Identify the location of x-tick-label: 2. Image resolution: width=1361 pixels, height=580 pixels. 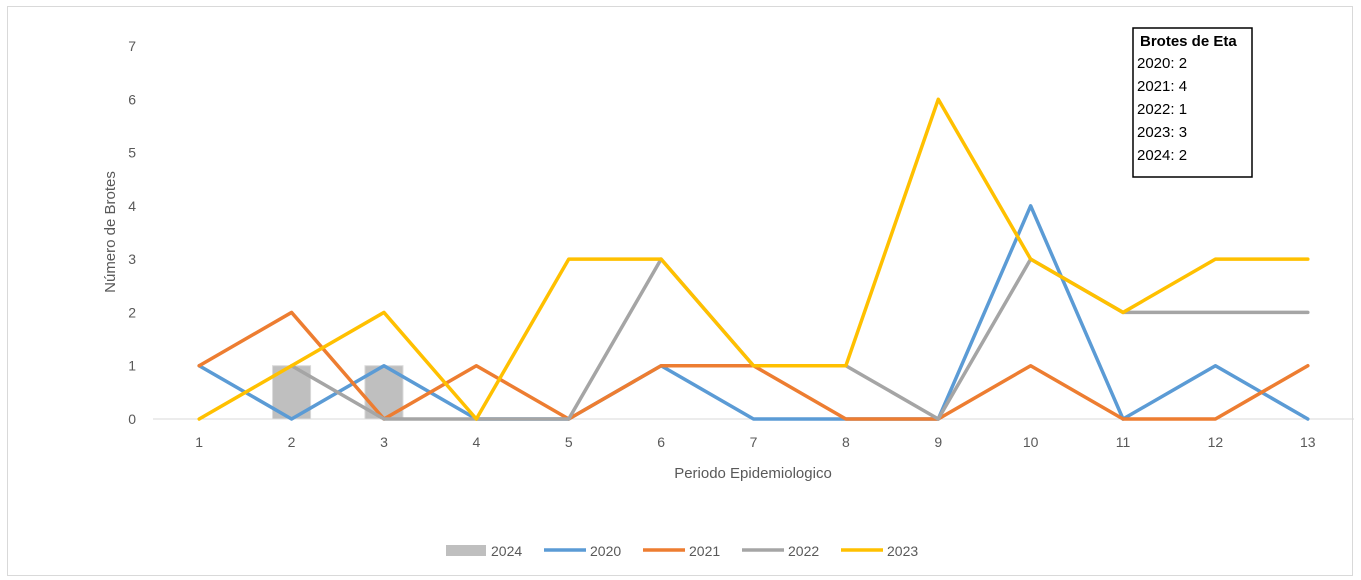
(292, 442).